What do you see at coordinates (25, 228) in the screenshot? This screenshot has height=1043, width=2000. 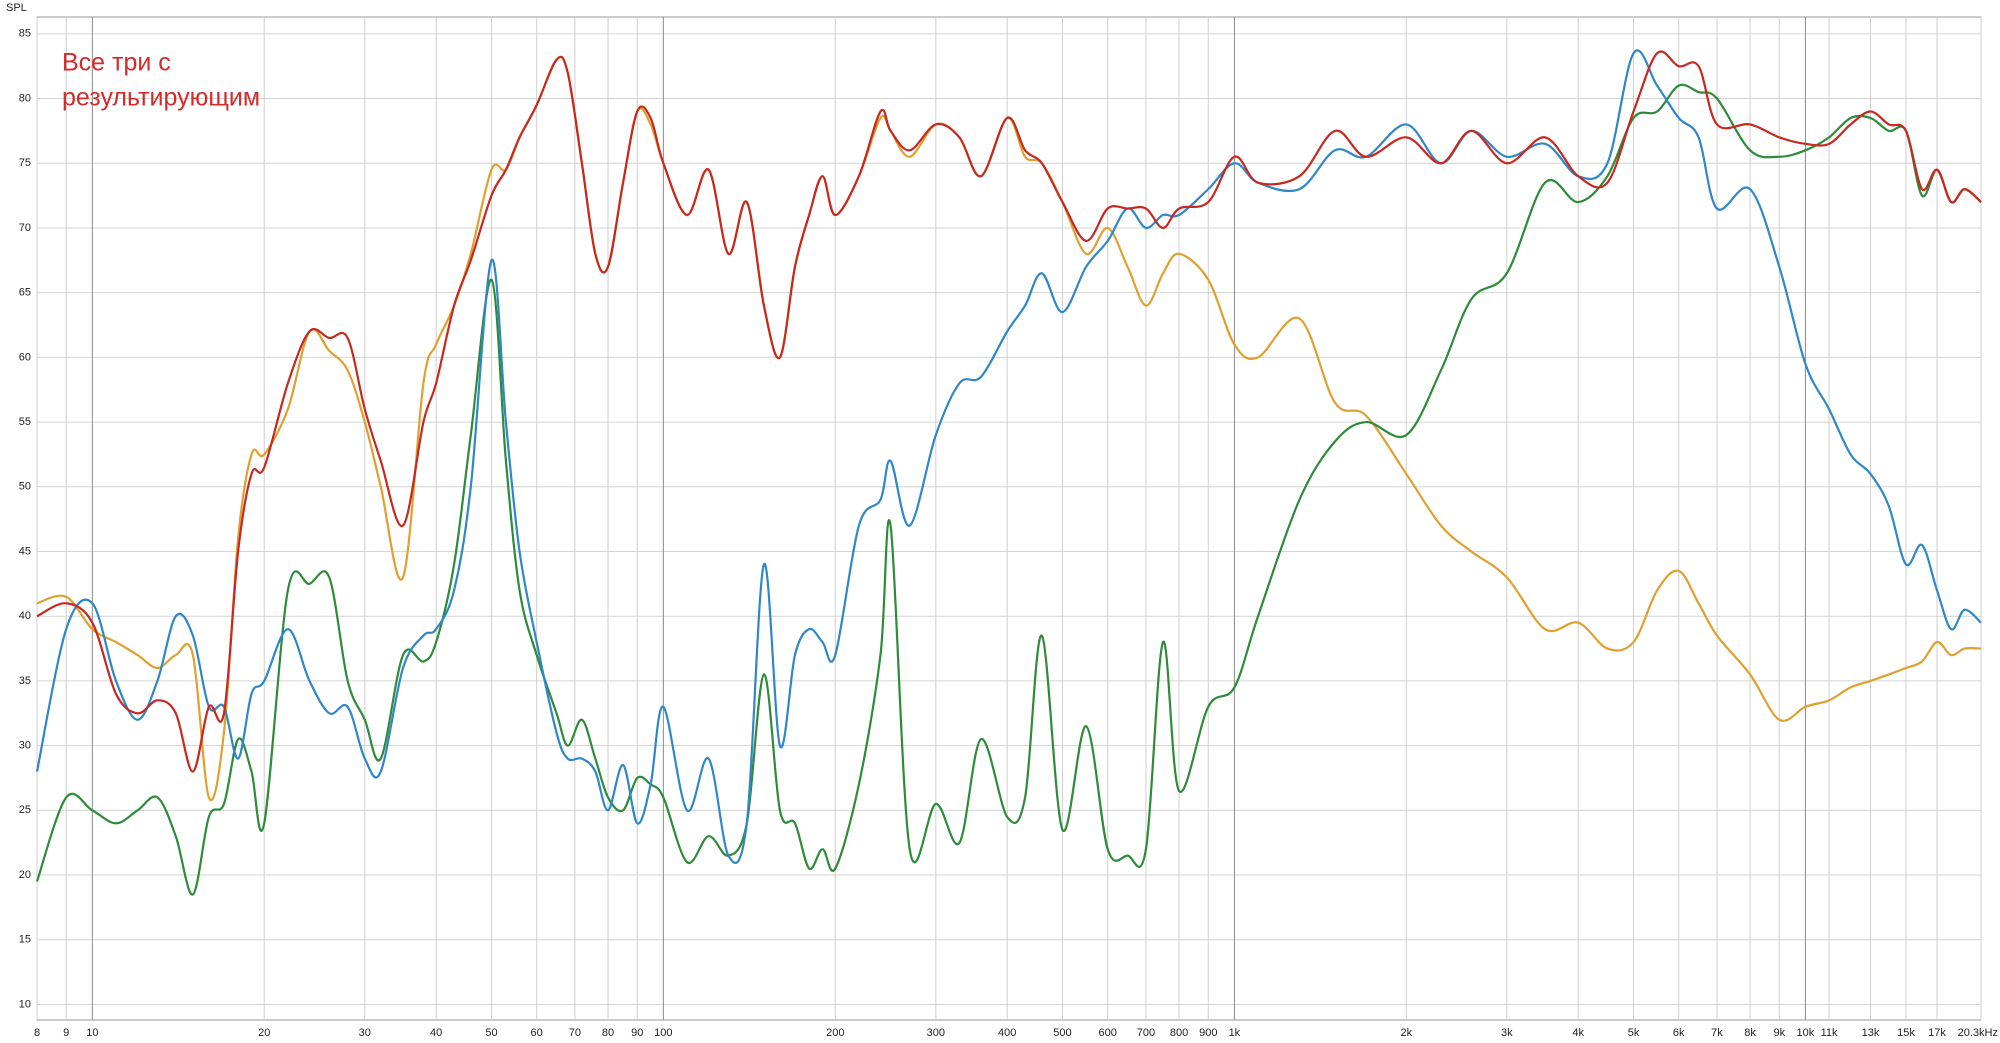 I see `y-tick-label: 70` at bounding box center [25, 228].